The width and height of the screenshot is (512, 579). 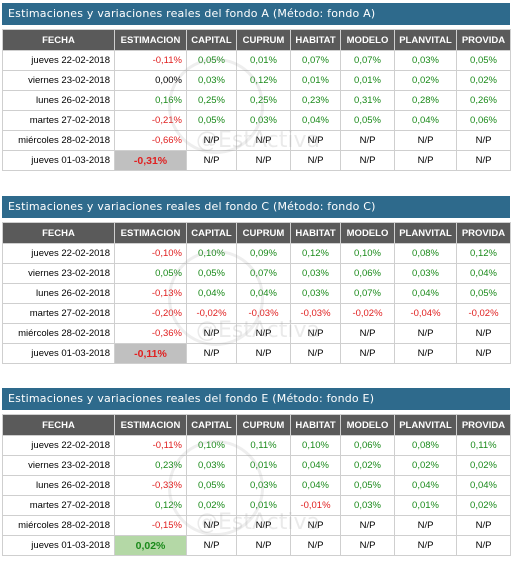 What do you see at coordinates (150, 253) in the screenshot?
I see `estimacion-cell: -0,10%` at bounding box center [150, 253].